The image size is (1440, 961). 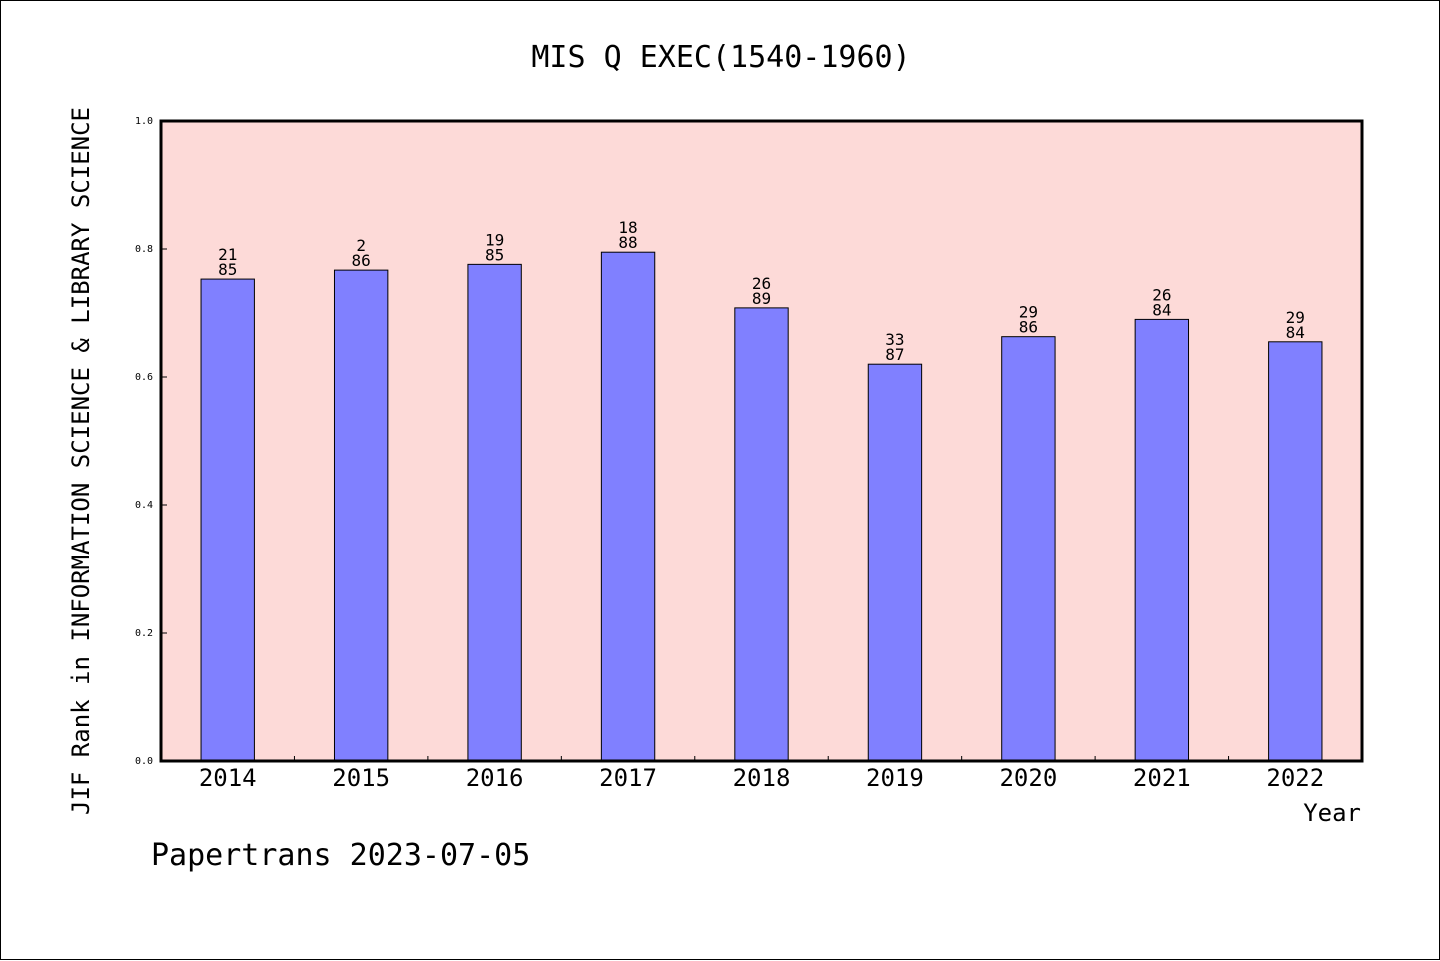 I want to click on bar-total-label: 88, so click(x=627, y=242).